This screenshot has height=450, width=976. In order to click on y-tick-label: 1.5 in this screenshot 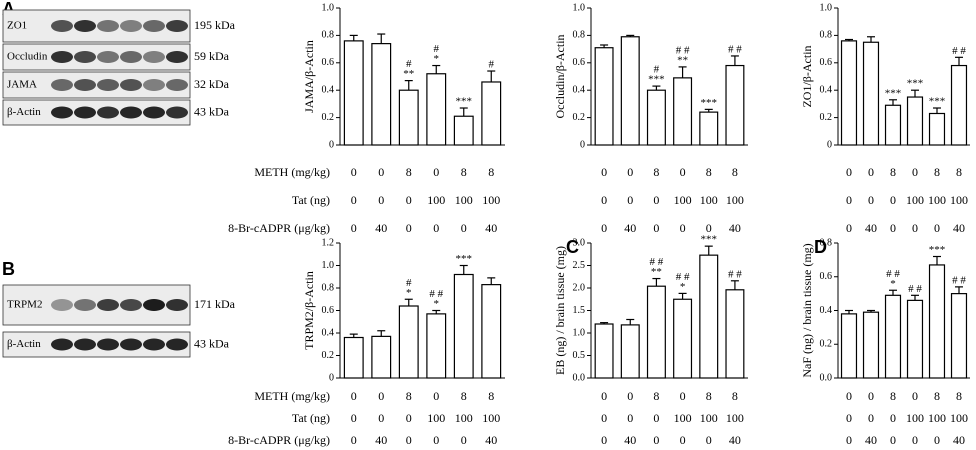, I will do `click(579, 310)`.